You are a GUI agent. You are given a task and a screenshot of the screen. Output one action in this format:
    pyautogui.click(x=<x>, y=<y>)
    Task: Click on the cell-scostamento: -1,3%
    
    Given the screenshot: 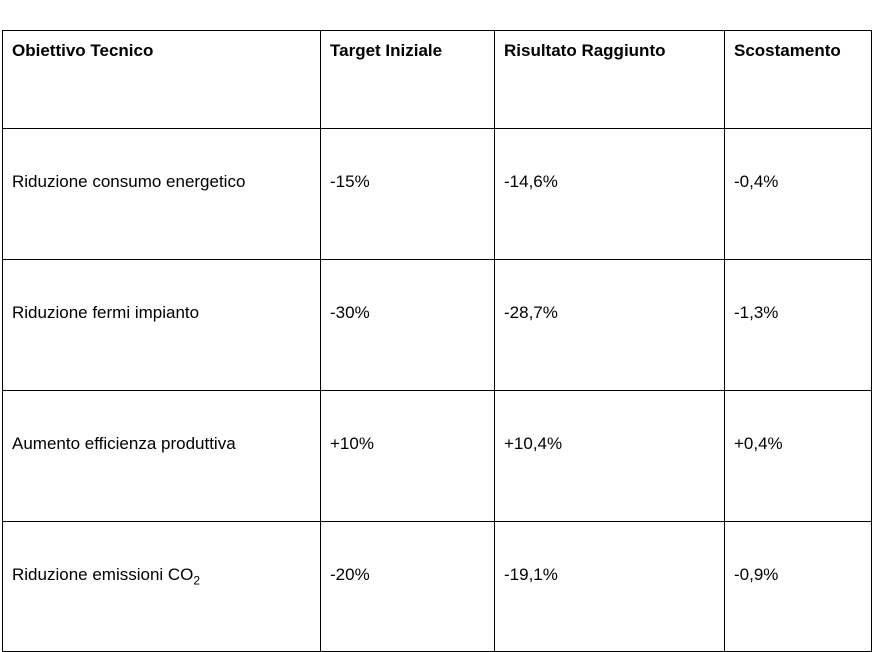 What is the action you would take?
    pyautogui.click(x=798, y=325)
    